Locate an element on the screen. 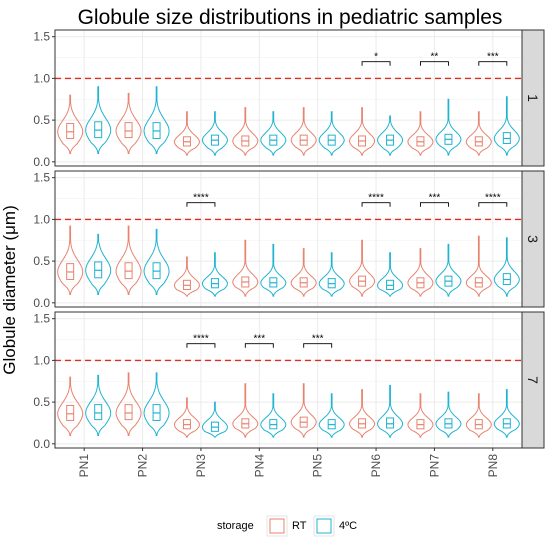  legend-key-rt is located at coordinates (277, 526).